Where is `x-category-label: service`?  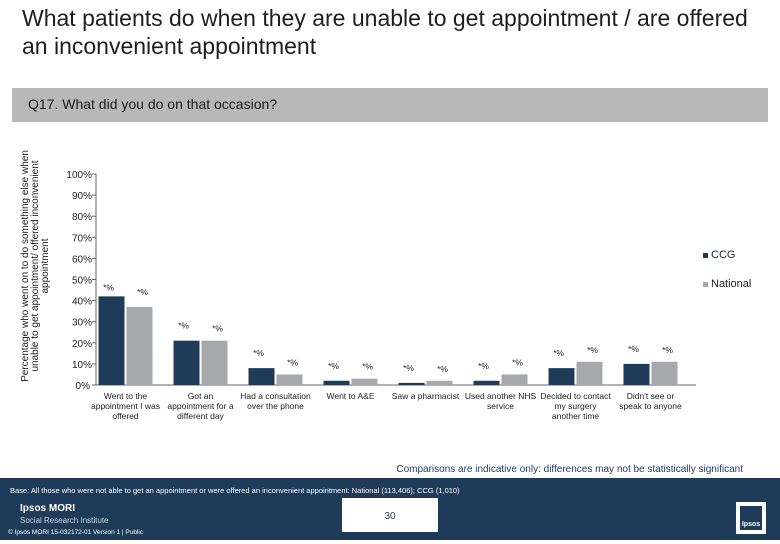 x-category-label: service is located at coordinates (500, 406).